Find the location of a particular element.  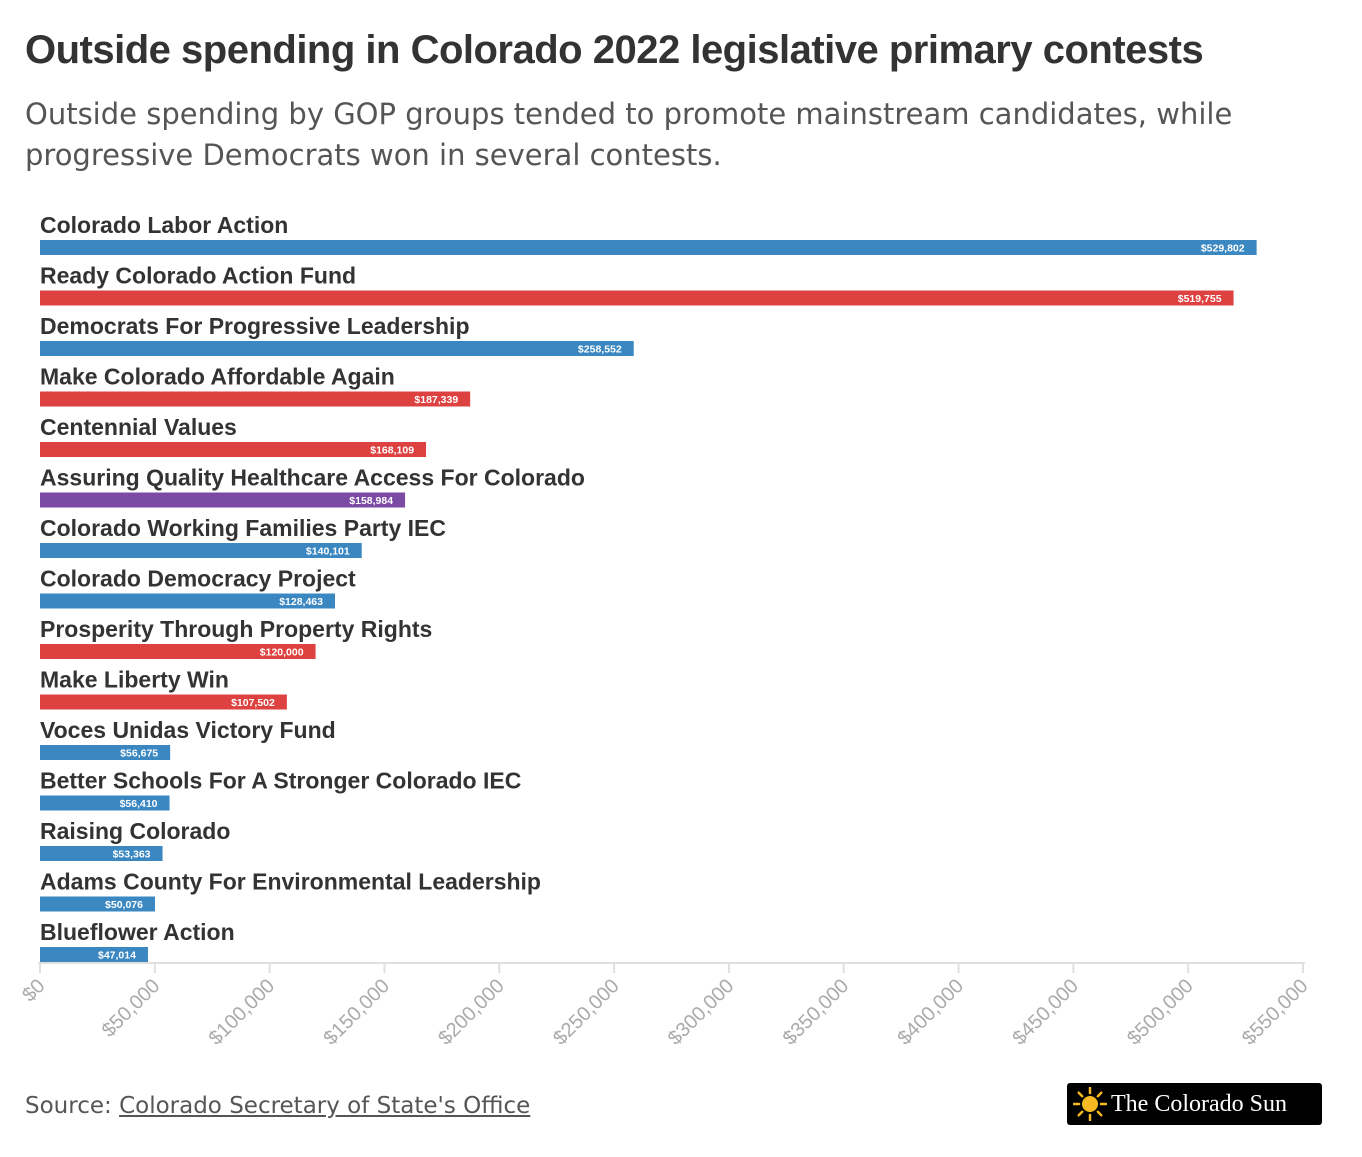

x-tick-label: $200,000 is located at coordinates (471, 1012).